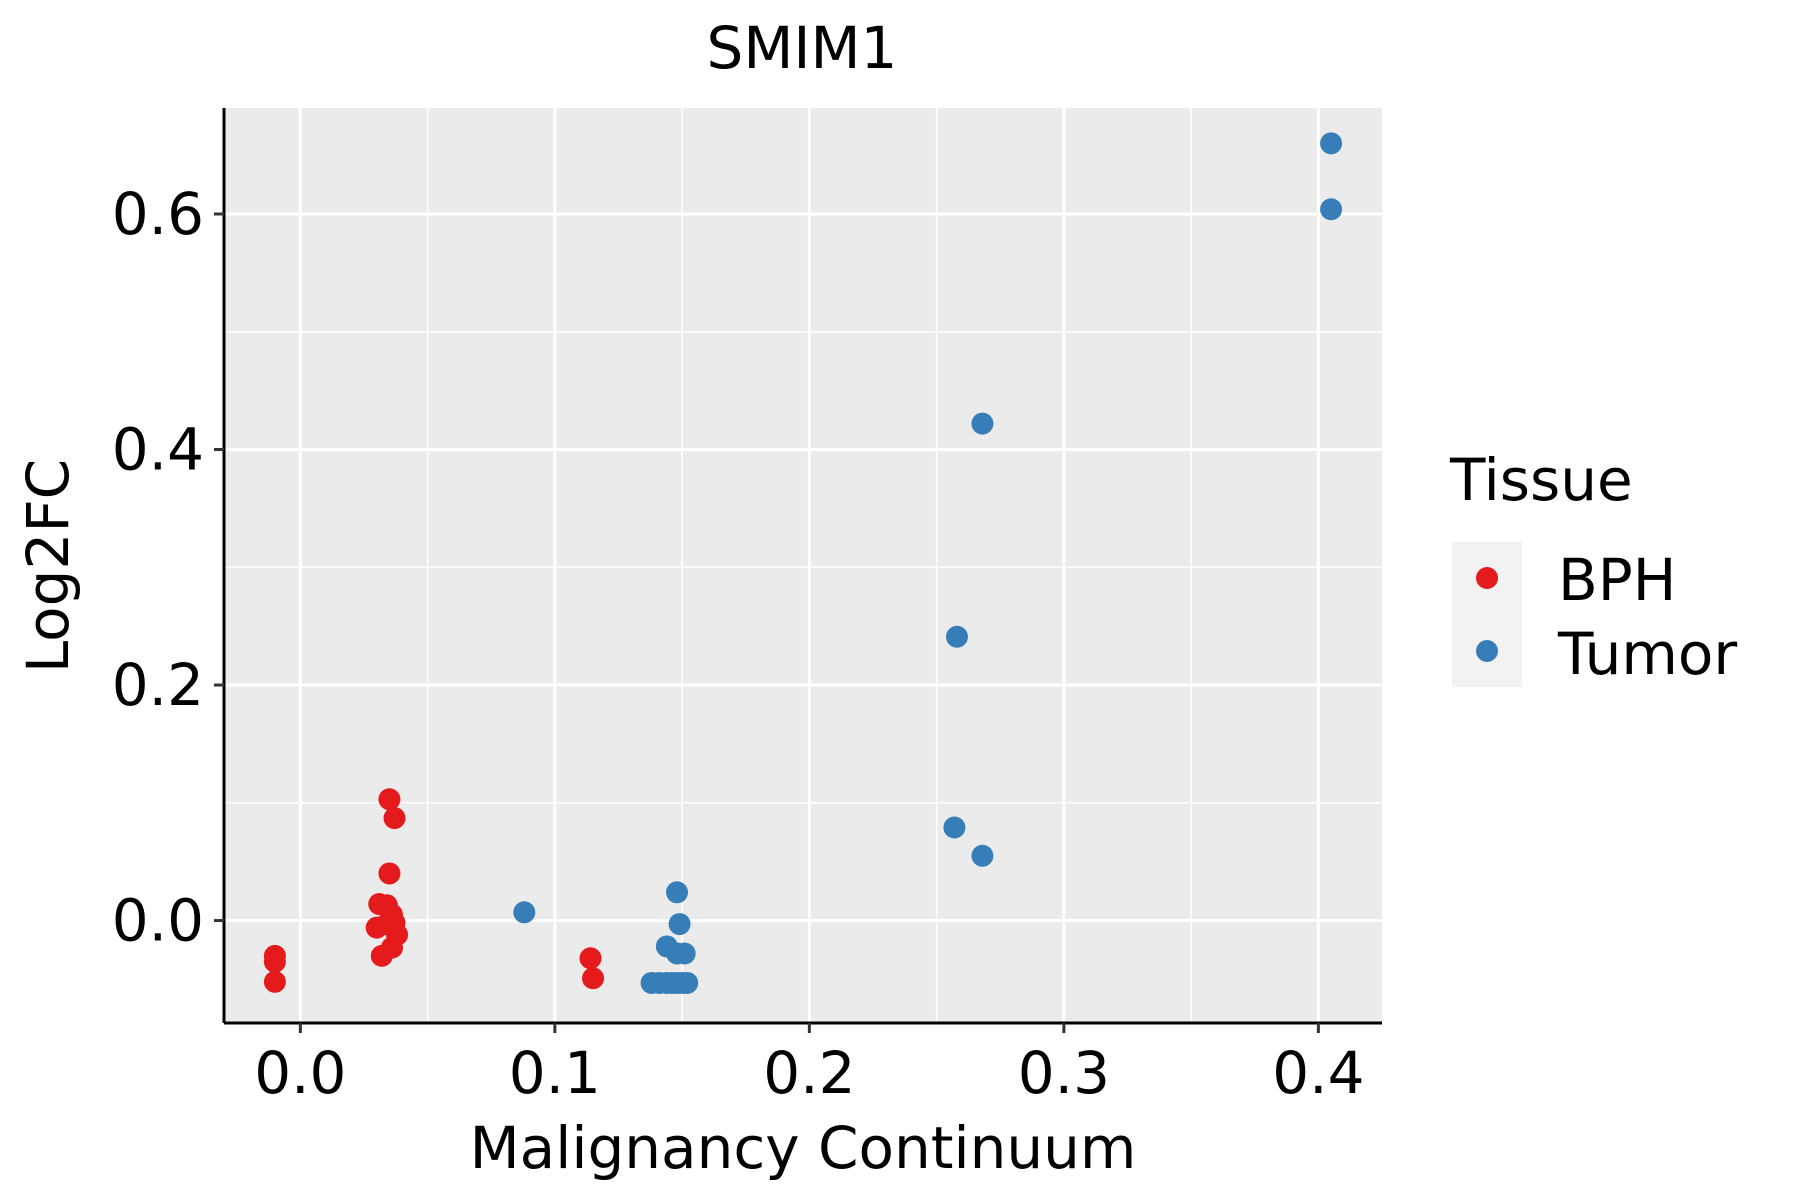  I want to click on y-axis-ticks: 0.0 0.2 0.4 0.6, so click(168, 567).